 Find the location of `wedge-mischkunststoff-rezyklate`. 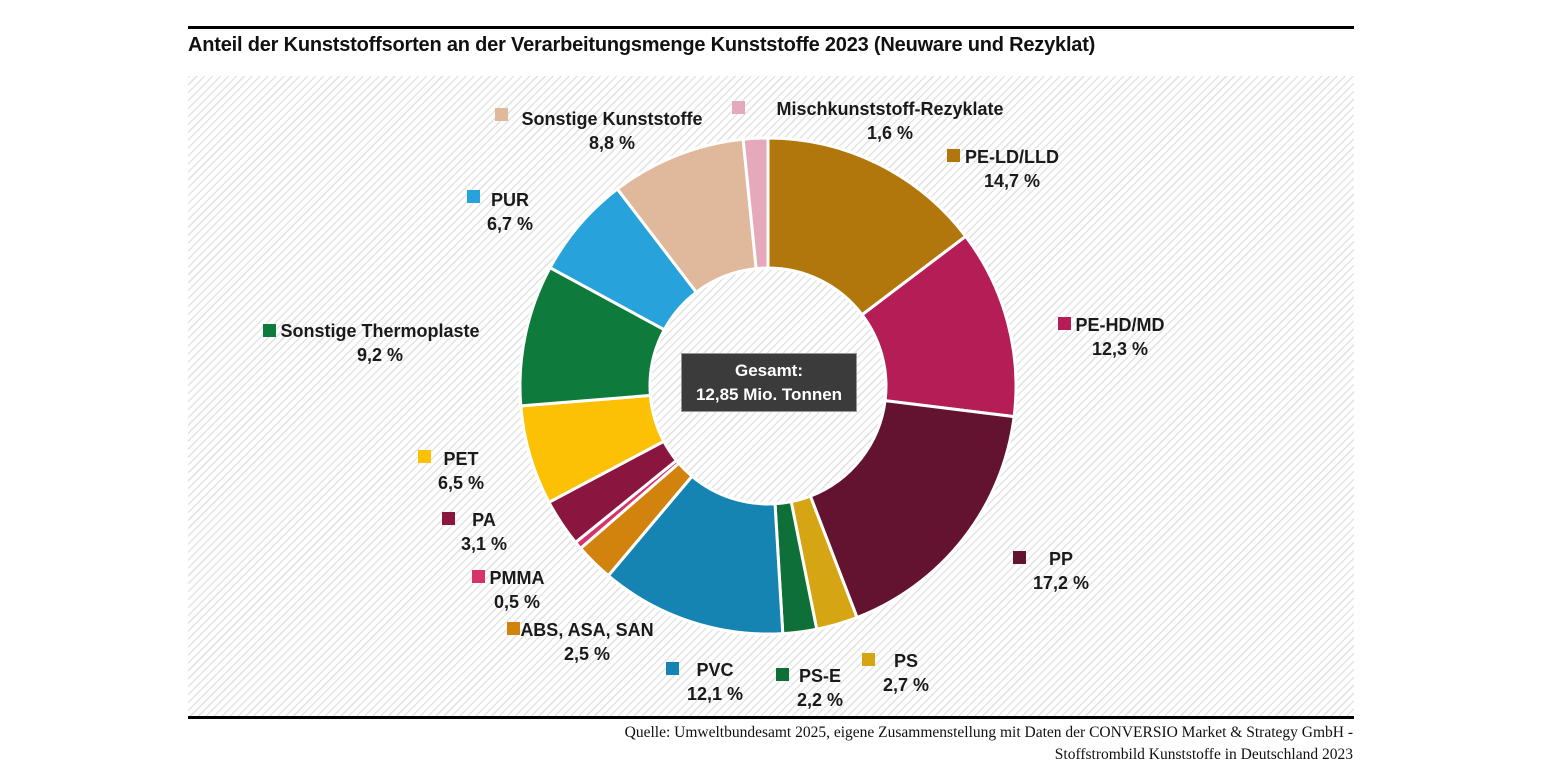

wedge-mischkunststoff-rezyklate is located at coordinates (755, 203).